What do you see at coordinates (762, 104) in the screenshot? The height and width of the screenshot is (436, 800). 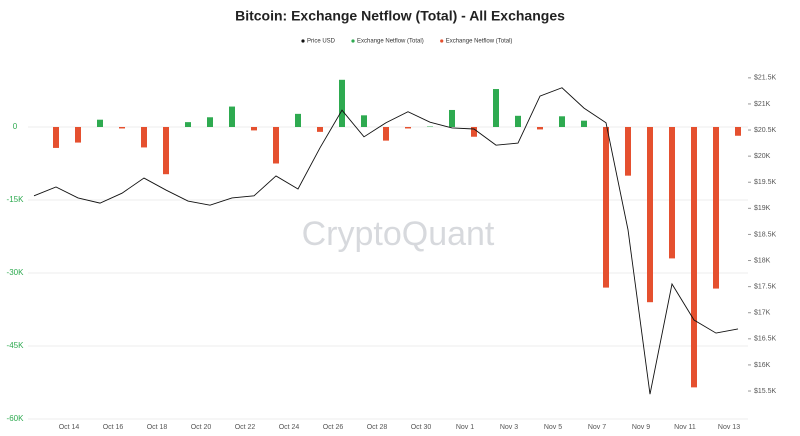 I see `y2-tick-label: $21K` at bounding box center [762, 104].